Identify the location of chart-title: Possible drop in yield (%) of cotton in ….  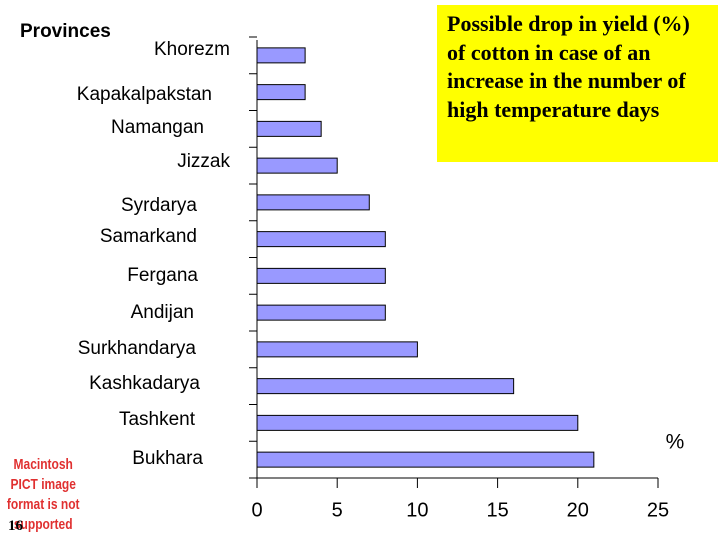
(577, 83).